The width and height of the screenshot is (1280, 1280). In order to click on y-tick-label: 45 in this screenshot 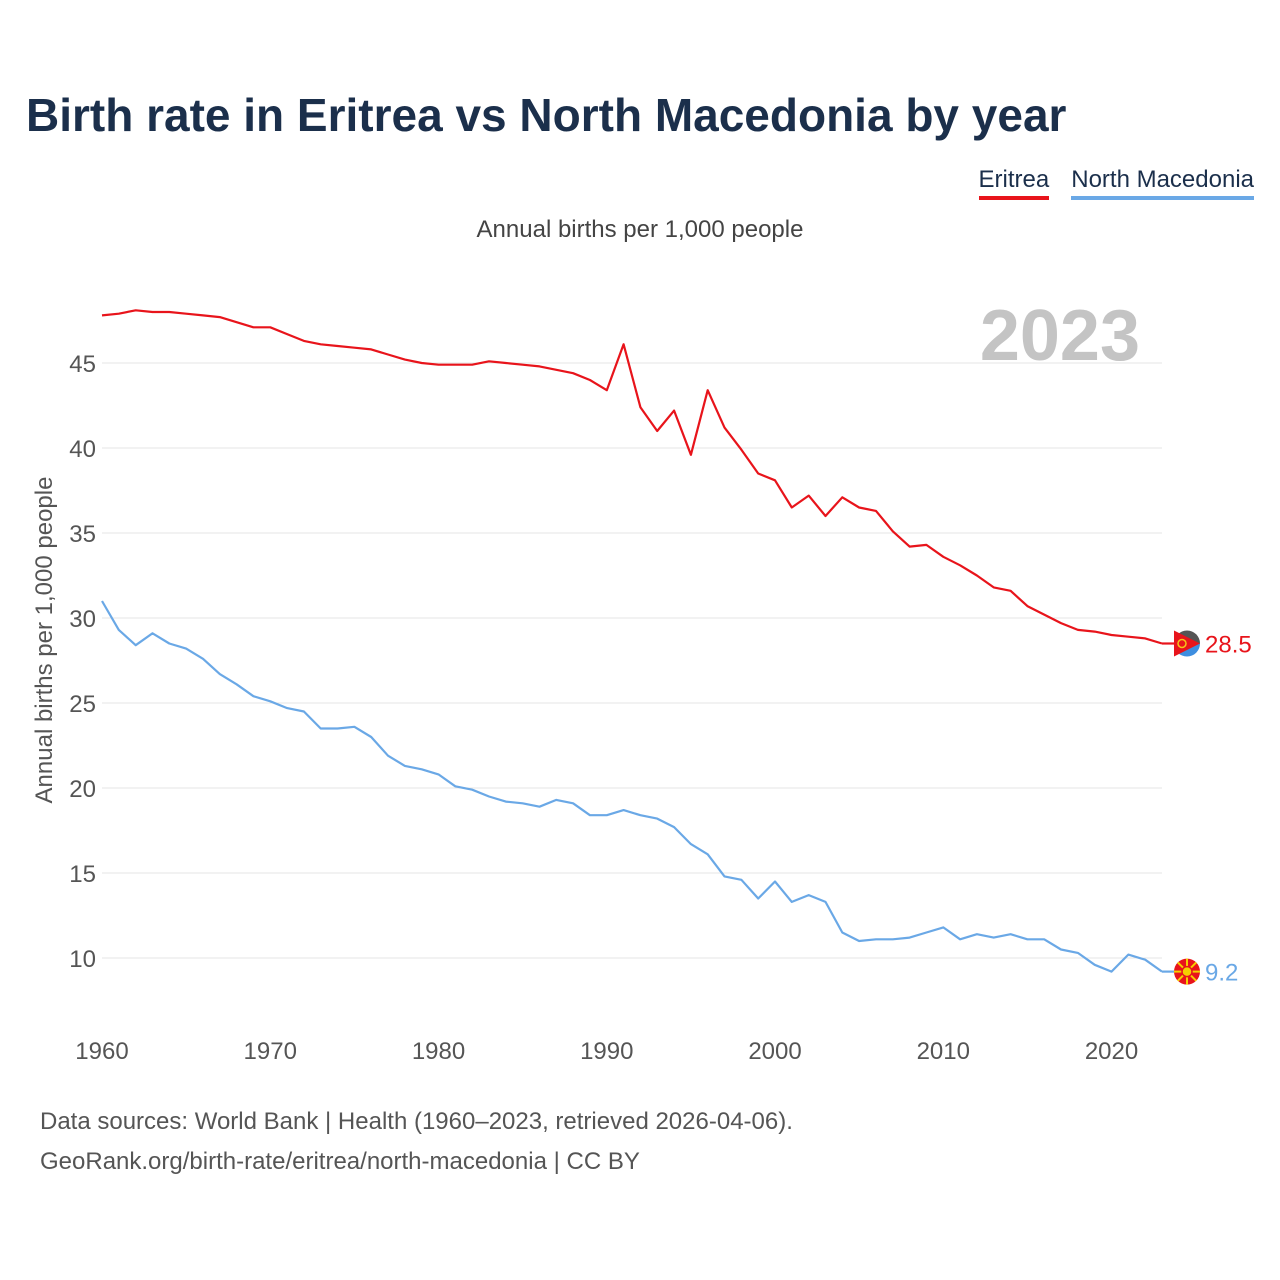, I will do `click(82, 364)`.